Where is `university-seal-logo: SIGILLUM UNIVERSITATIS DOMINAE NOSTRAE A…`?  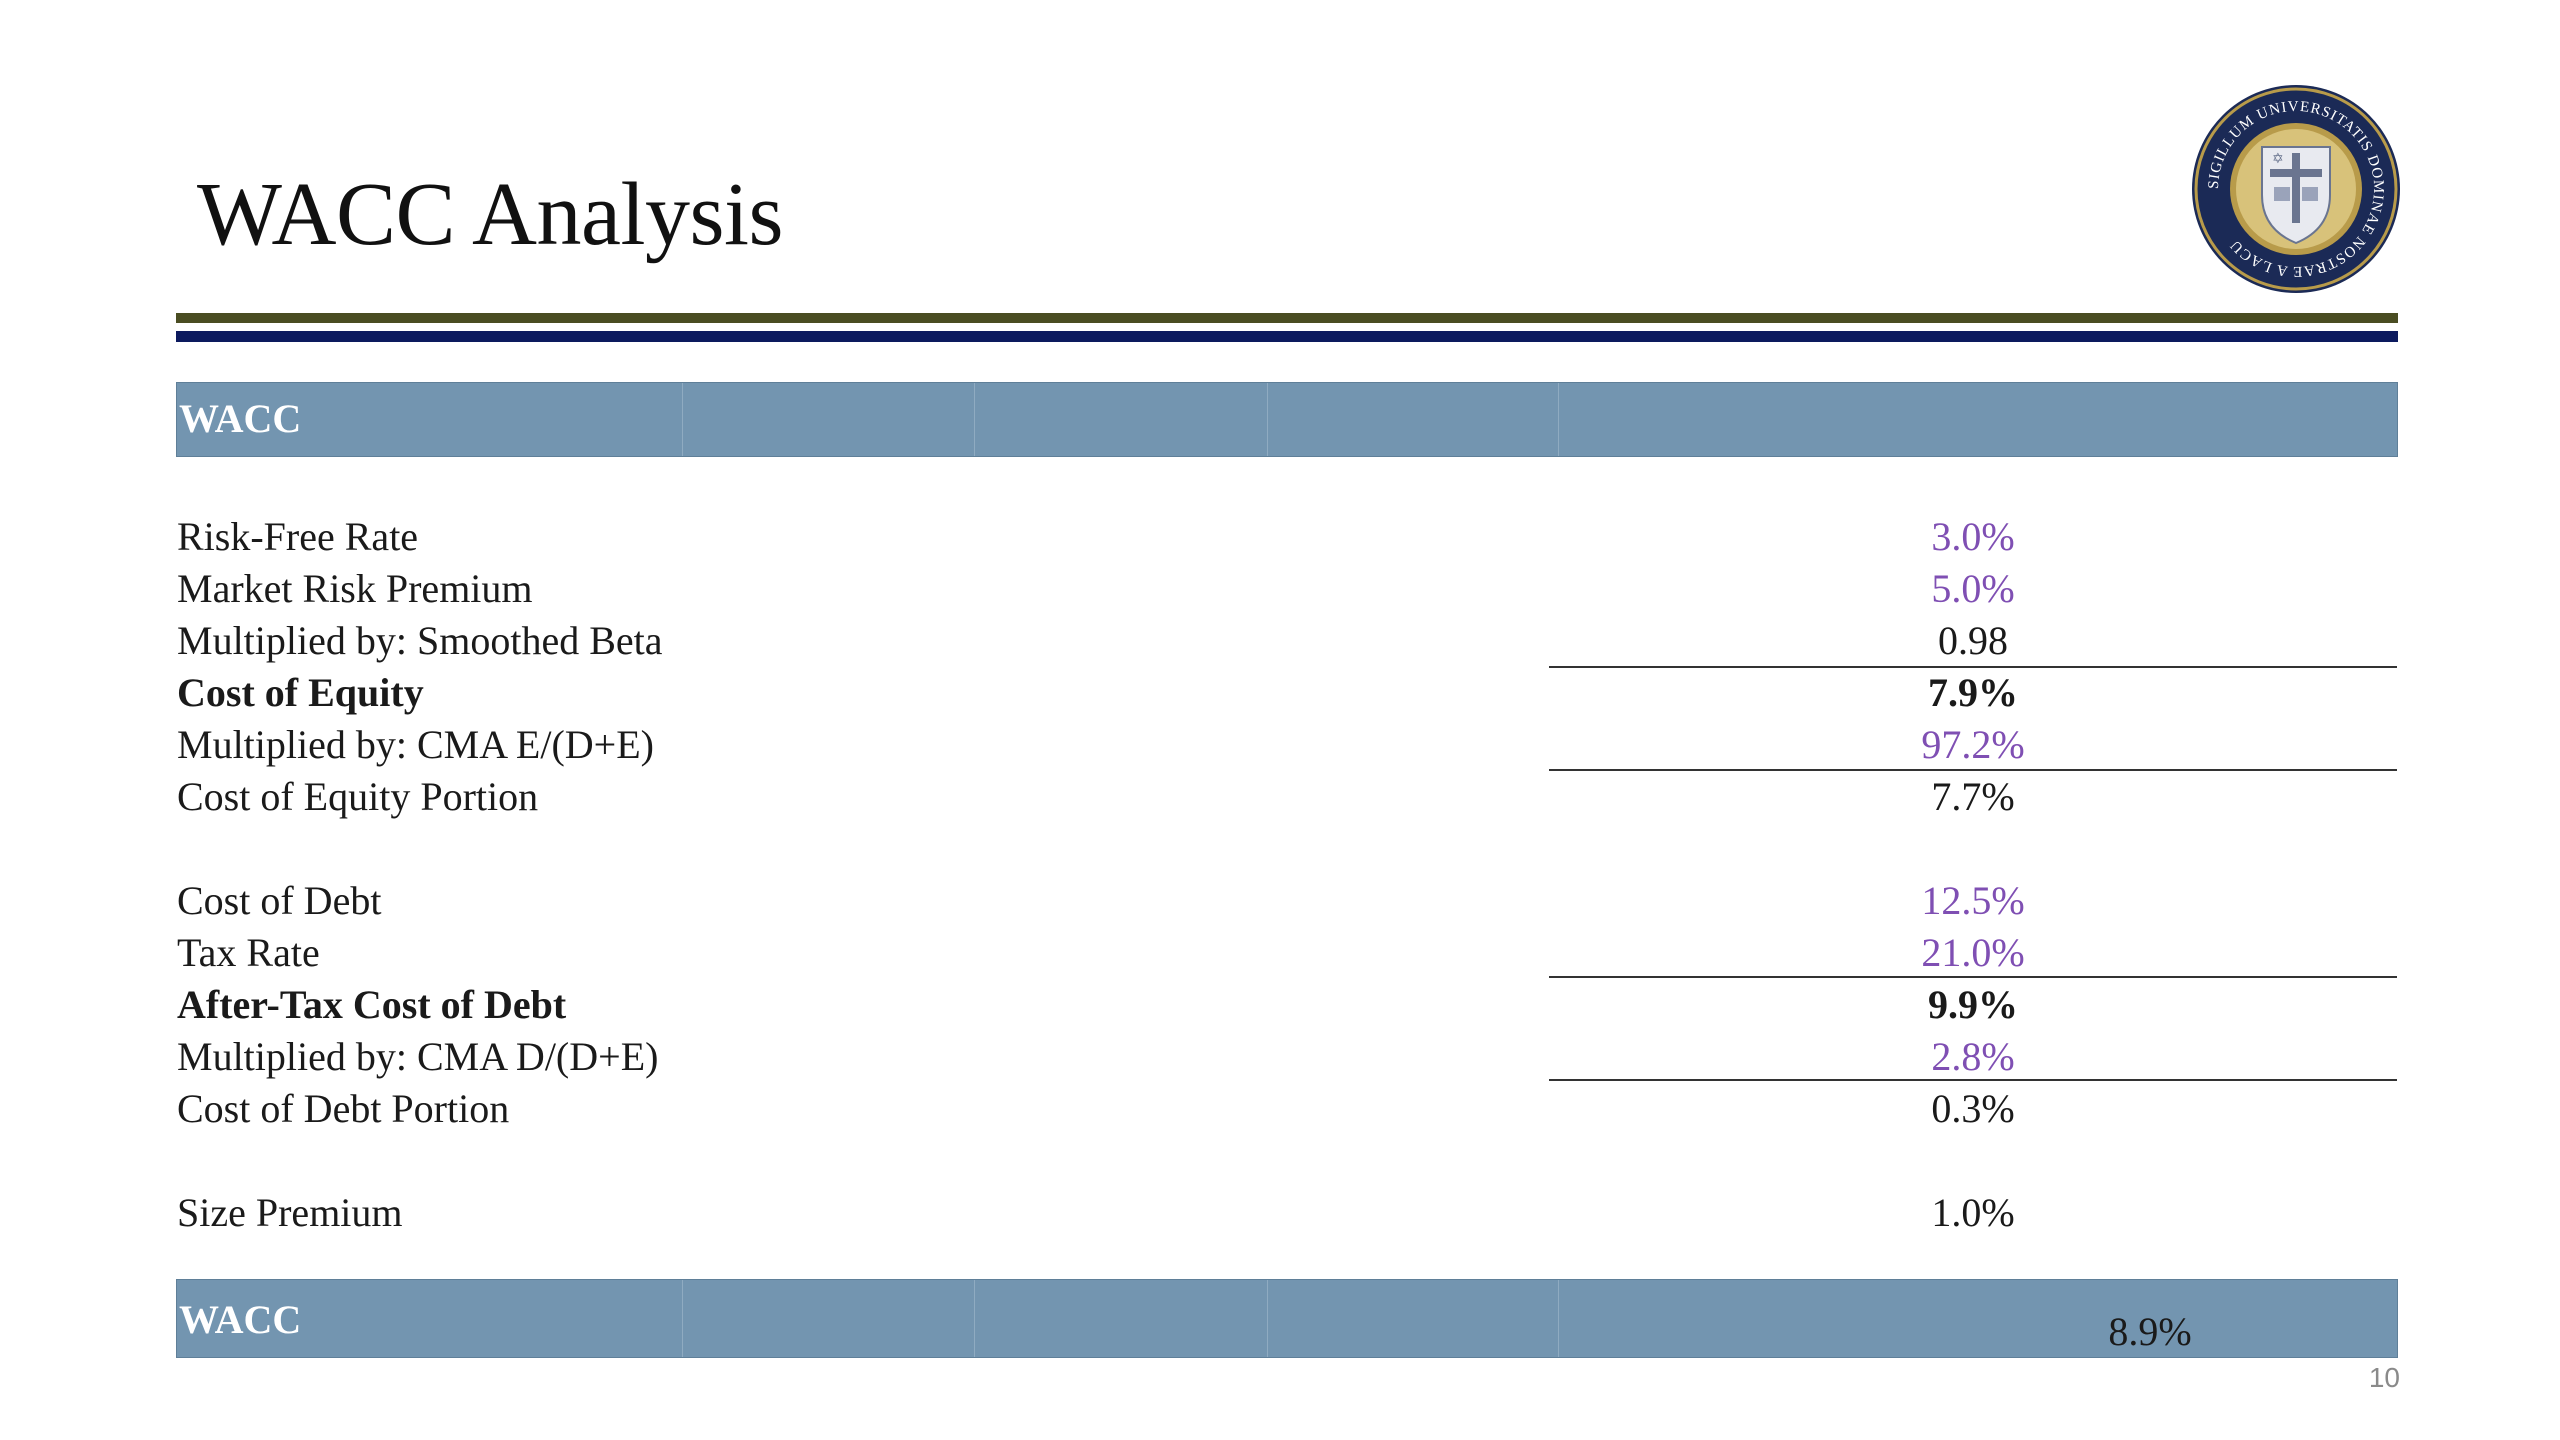 university-seal-logo: SIGILLUM UNIVERSITATIS DOMINAE NOSTRAE A… is located at coordinates (2296, 189).